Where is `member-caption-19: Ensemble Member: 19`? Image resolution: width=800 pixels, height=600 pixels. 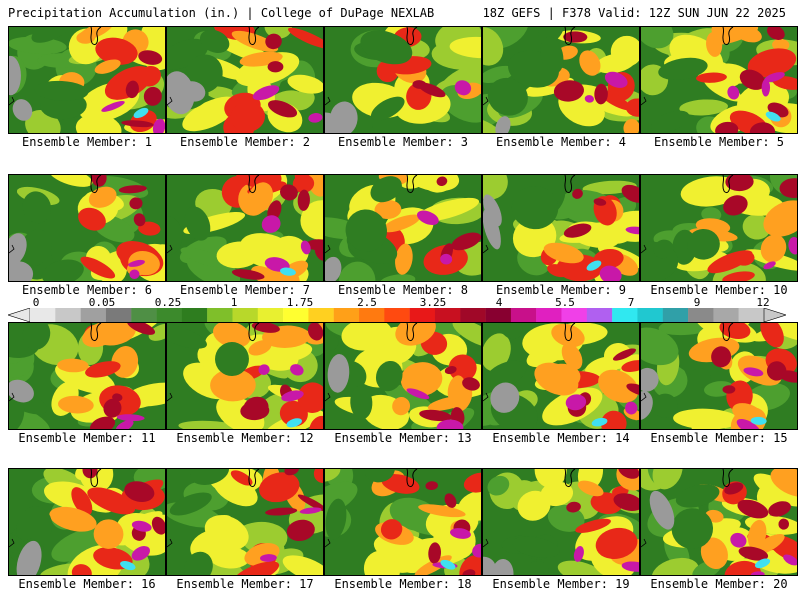 member-caption-19: Ensemble Member: 19 is located at coordinates (561, 584).